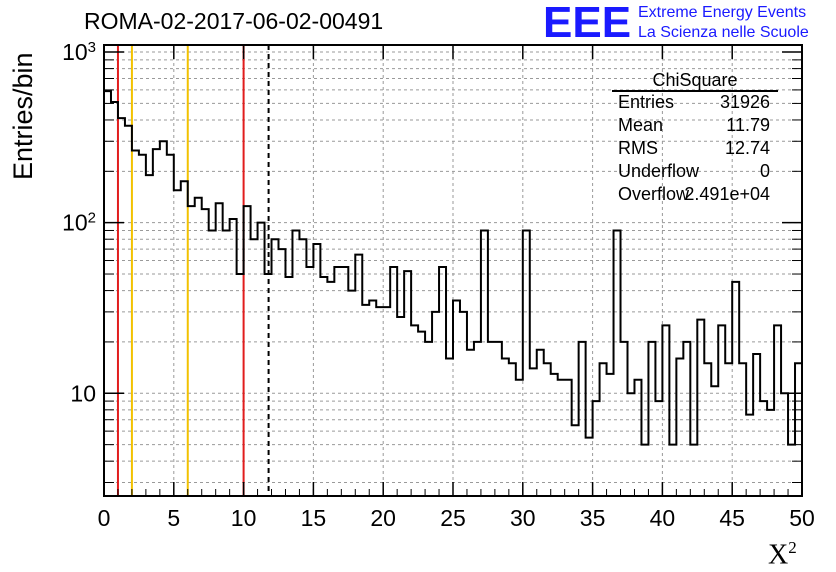 The image size is (836, 572). Describe the element at coordinates (695, 103) in the screenshot. I see `stats-row: Entries 31926` at that location.